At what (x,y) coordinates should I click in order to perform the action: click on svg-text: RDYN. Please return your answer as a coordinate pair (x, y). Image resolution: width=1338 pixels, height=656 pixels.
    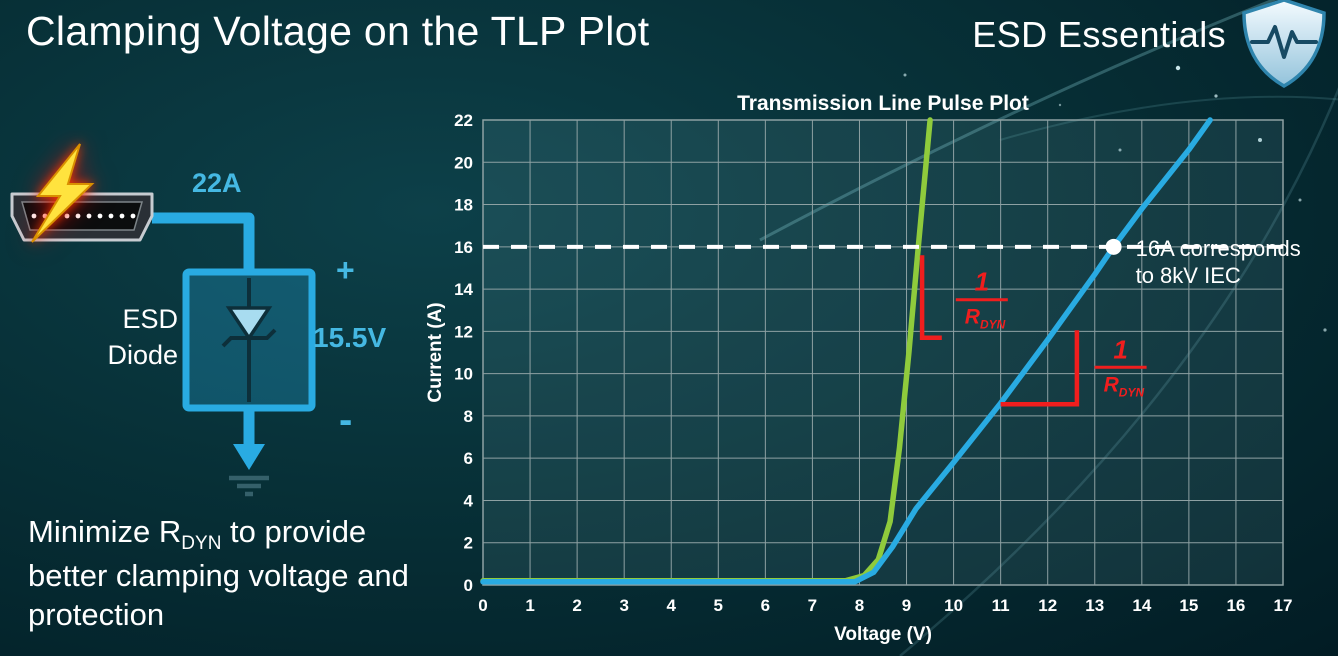
    Looking at the image, I should click on (1124, 386).